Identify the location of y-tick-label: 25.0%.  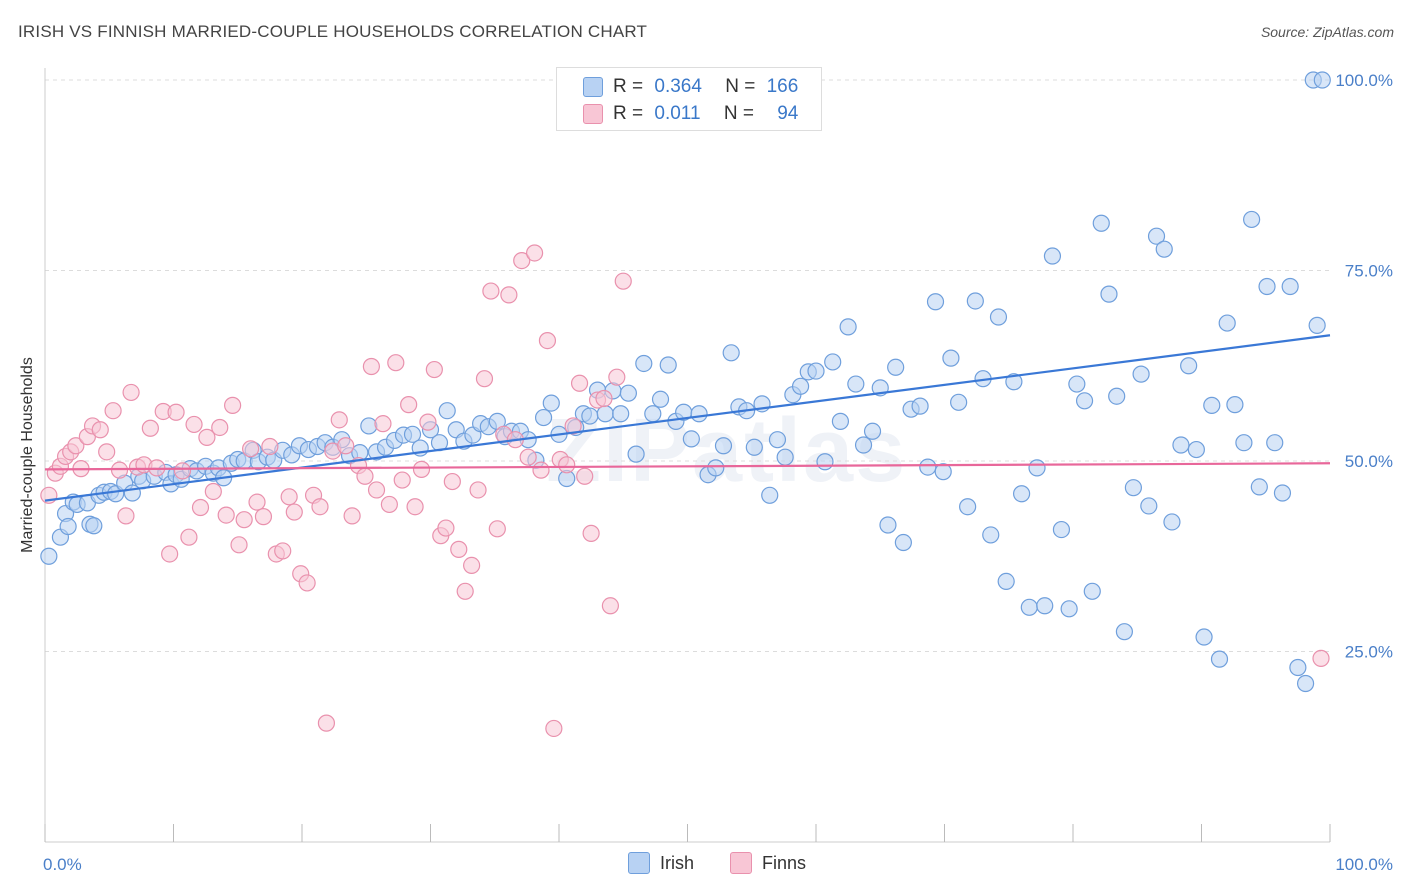
(1369, 652).